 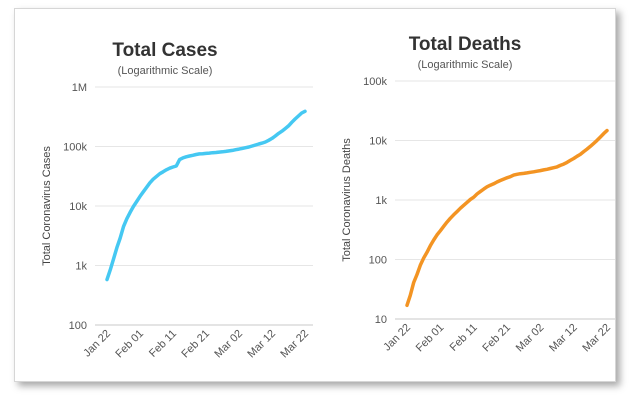 I want to click on y-tick-label: 10, so click(x=381, y=320).